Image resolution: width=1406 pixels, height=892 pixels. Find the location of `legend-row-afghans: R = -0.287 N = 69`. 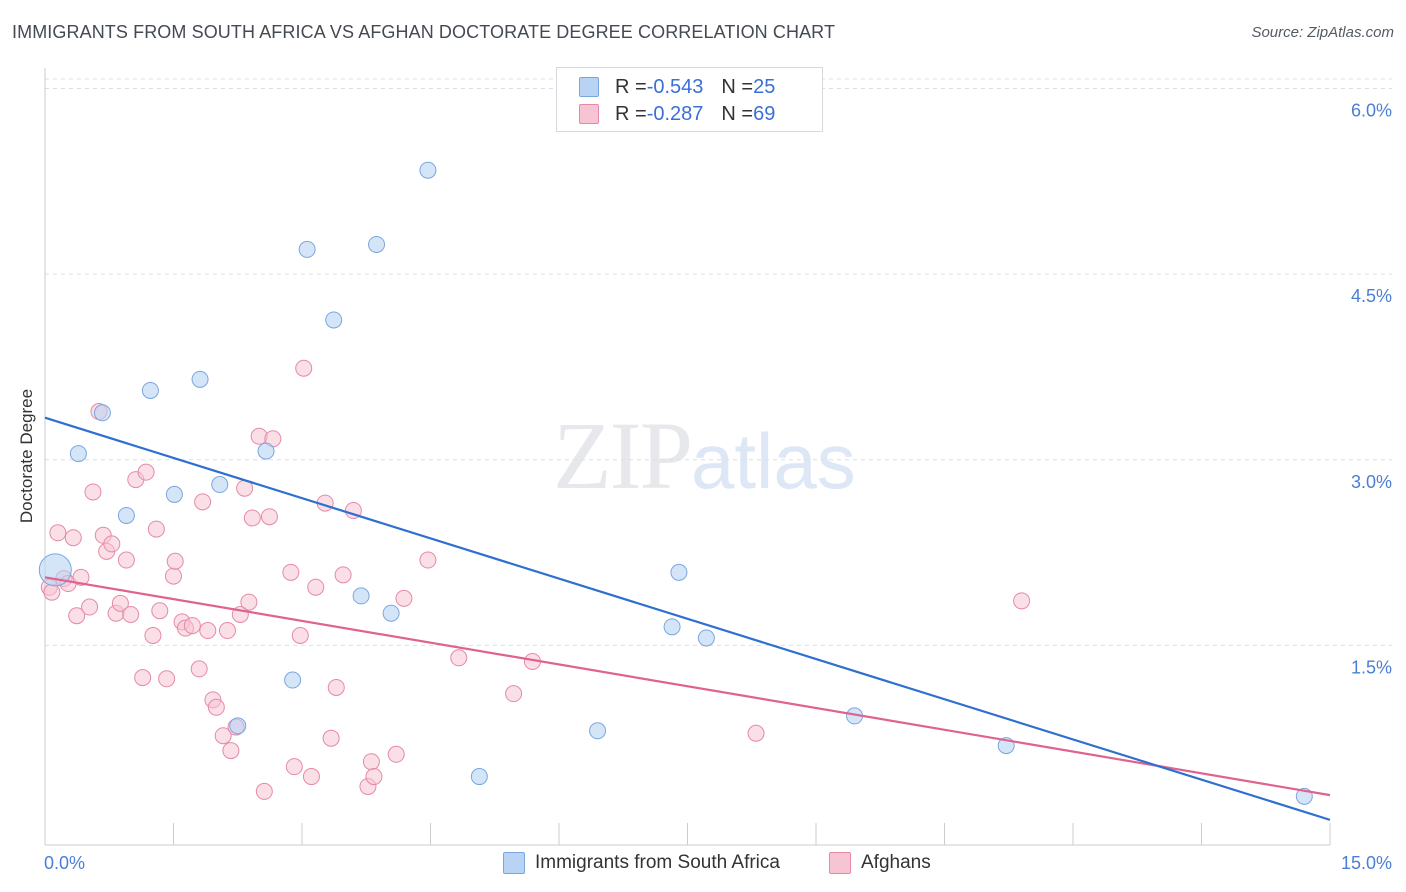

legend-row-afghans: R = -0.287 N = 69 is located at coordinates (677, 114).